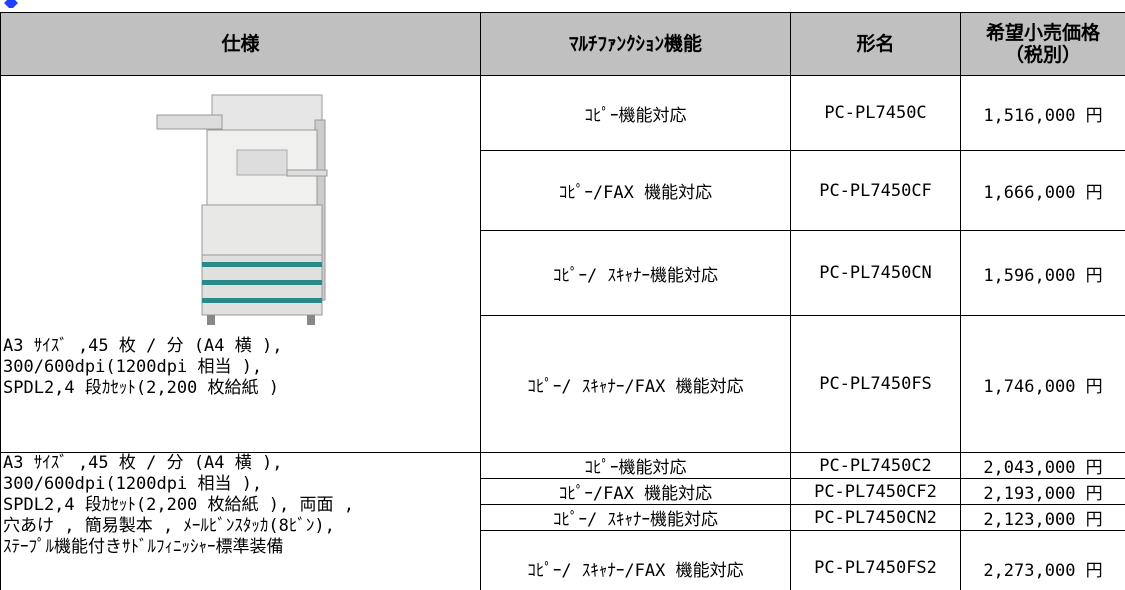 This screenshot has height=590, width=1125. I want to click on table-row: ｺﾋﾟｰ/ ｽｷｬﾅｰ機能対応 PC-PL7450CN2 2,123,000 円, so click(563, 517).